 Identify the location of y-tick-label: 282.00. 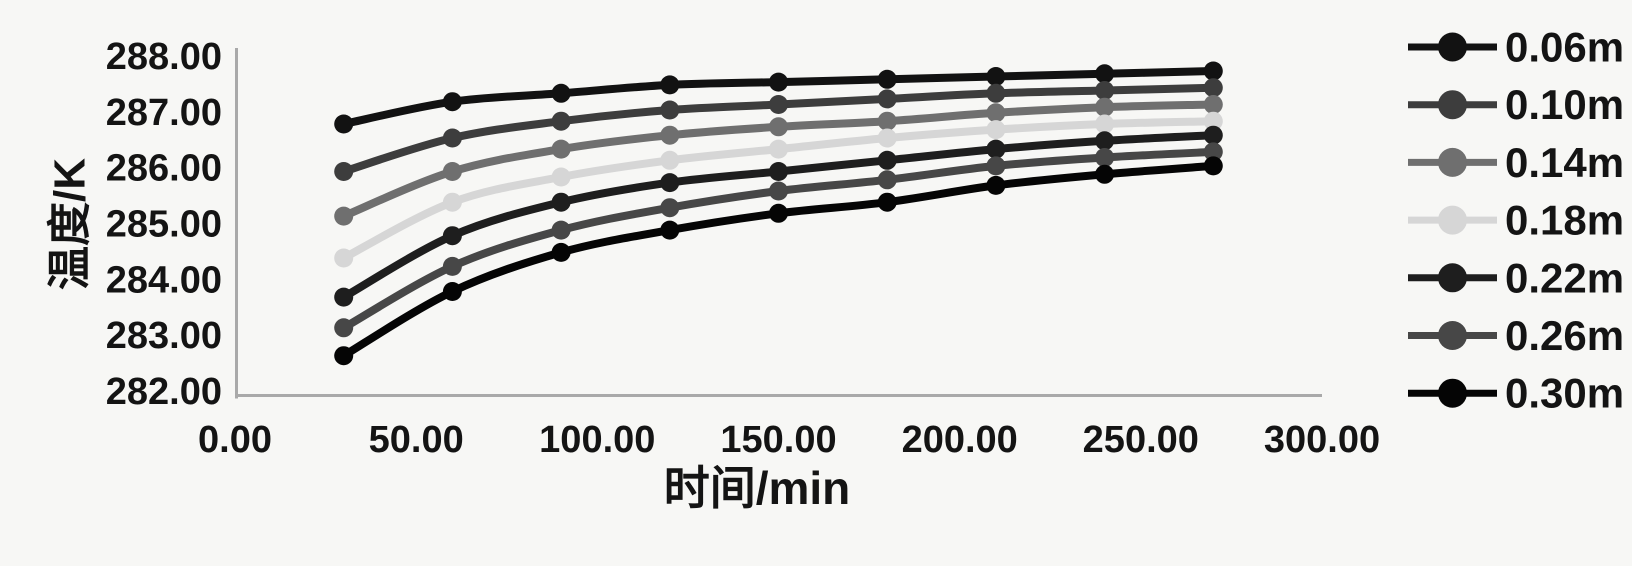
(164, 392).